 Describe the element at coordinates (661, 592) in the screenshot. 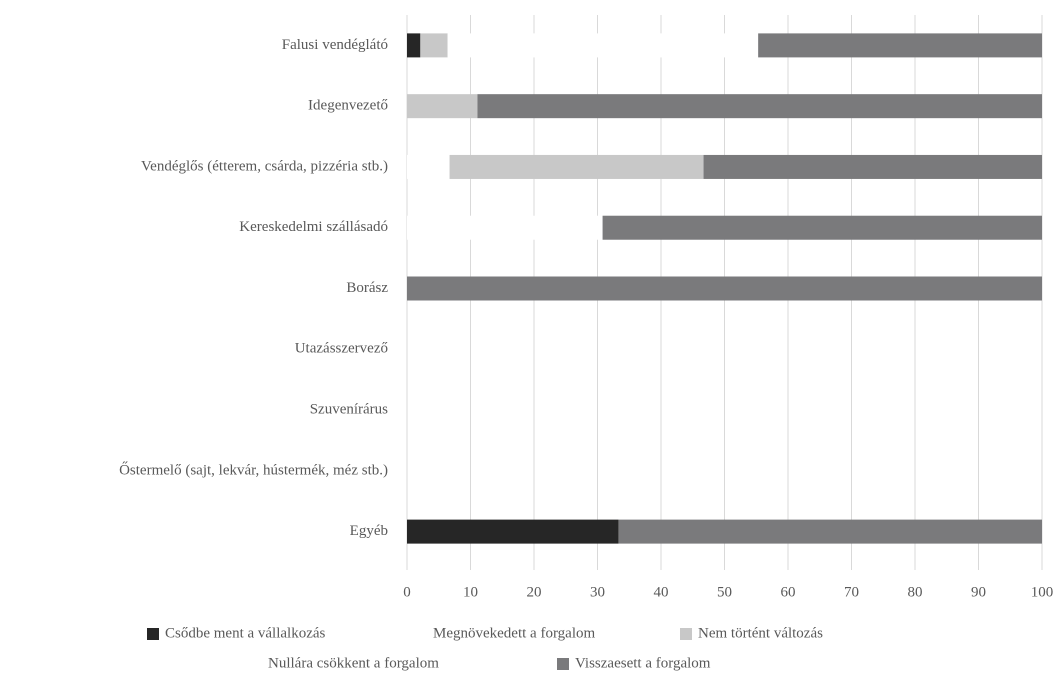

I see `x-tick-label: 40` at that location.